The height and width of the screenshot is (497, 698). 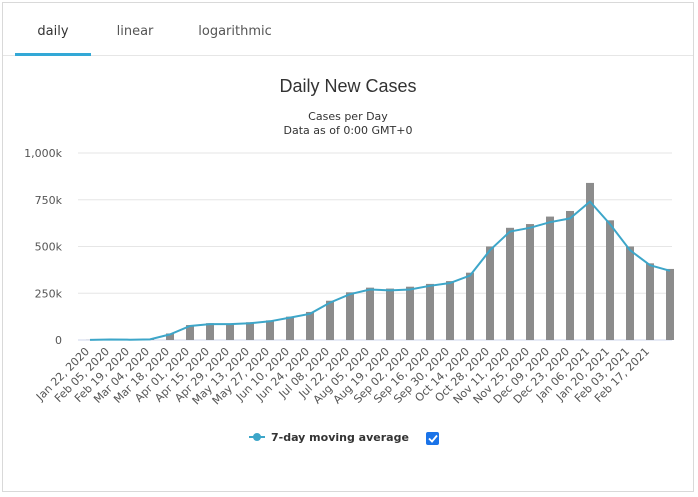 I want to click on tab-daily-label: daily, so click(x=53, y=31).